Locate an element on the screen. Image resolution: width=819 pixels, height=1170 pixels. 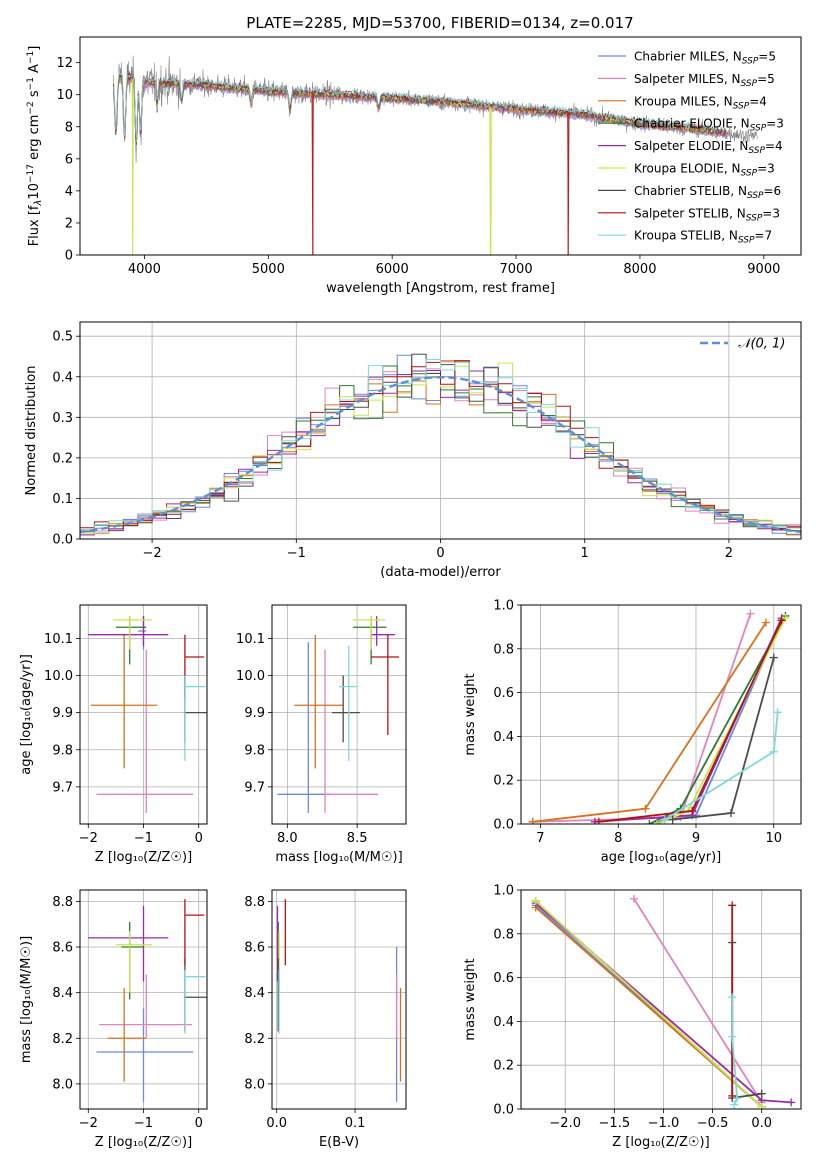
x-tick-label: 7 is located at coordinates (540, 838).